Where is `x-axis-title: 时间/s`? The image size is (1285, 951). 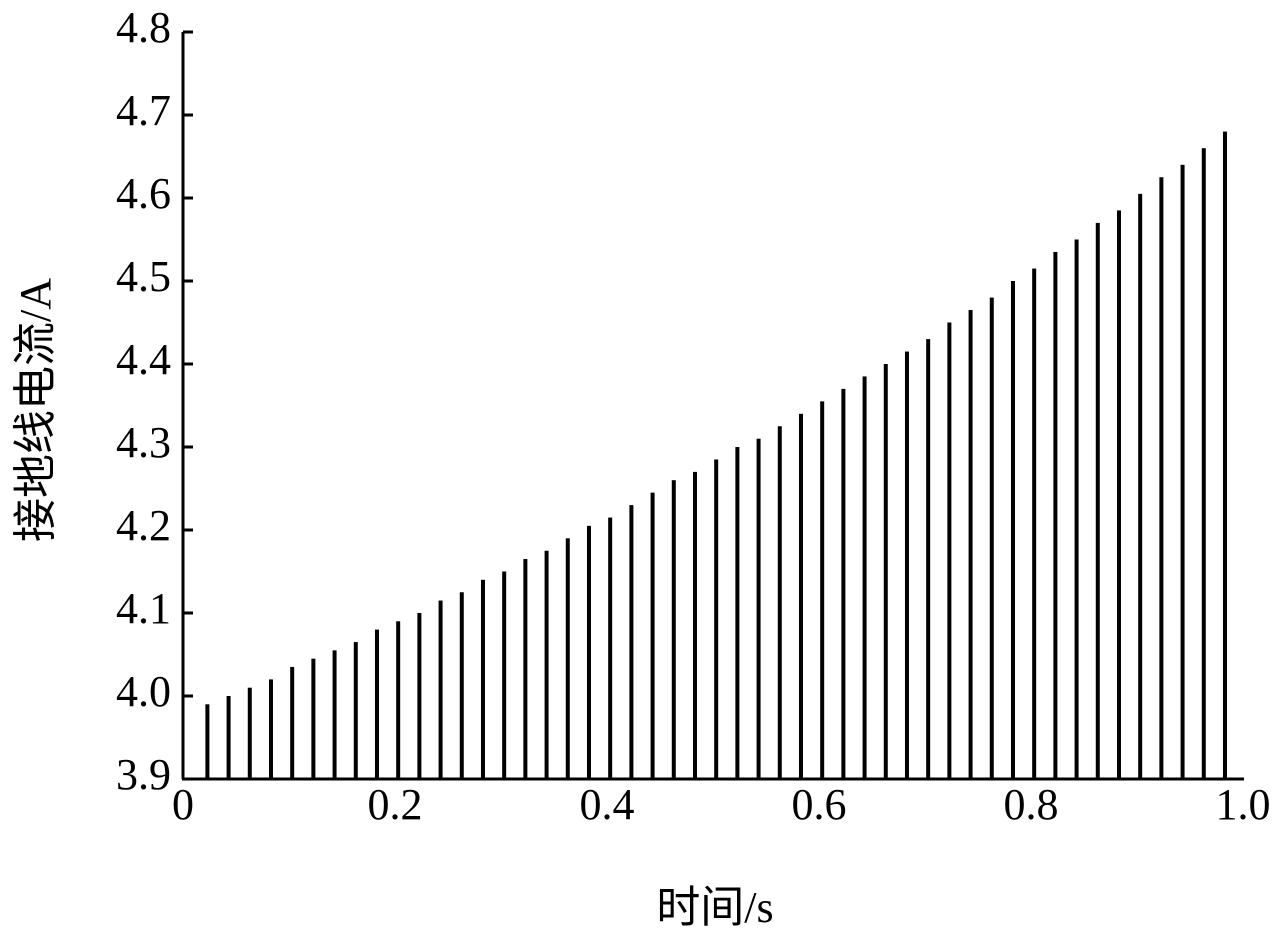 x-axis-title: 时间/s is located at coordinates (714, 907).